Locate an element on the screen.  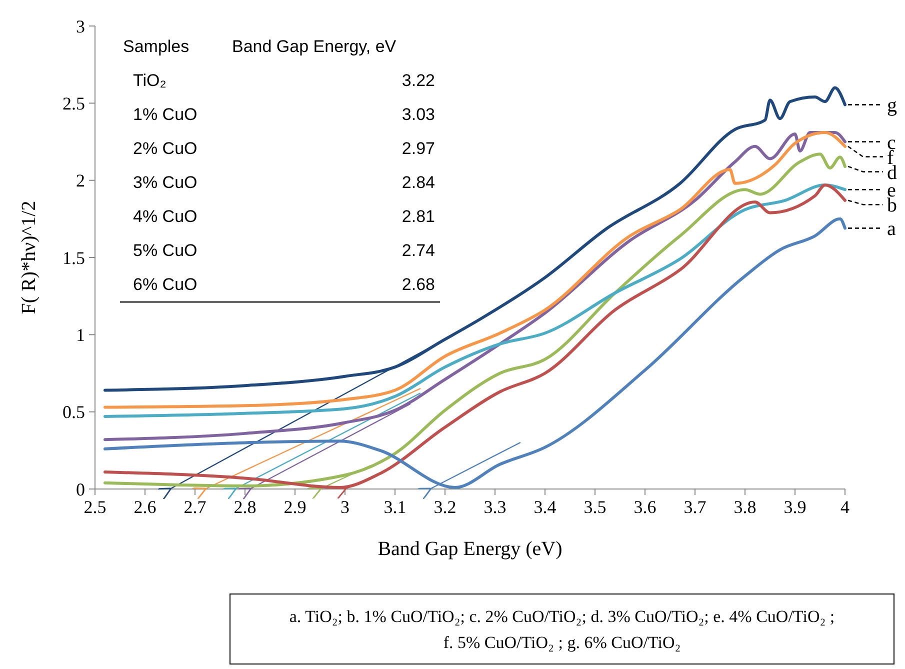
text: a is located at coordinates (891, 229).